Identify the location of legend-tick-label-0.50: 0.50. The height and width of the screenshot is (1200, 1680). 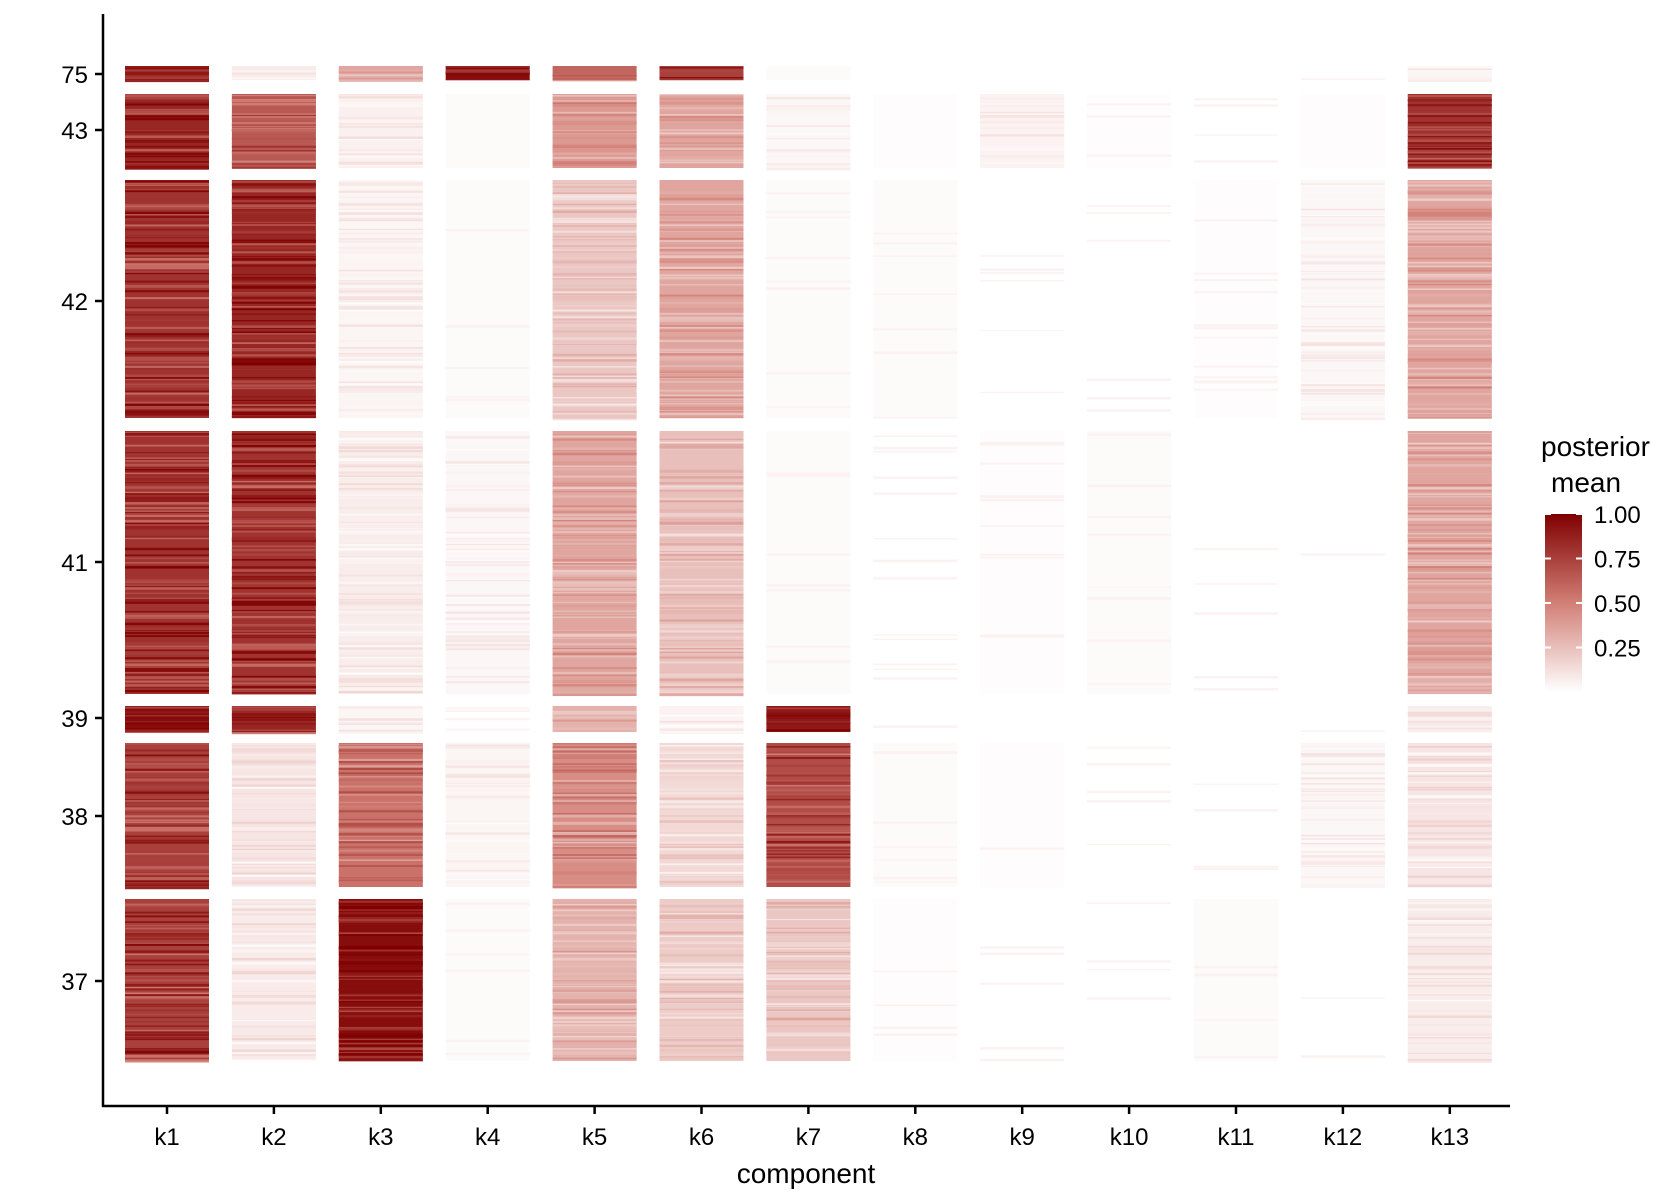
(1617, 604).